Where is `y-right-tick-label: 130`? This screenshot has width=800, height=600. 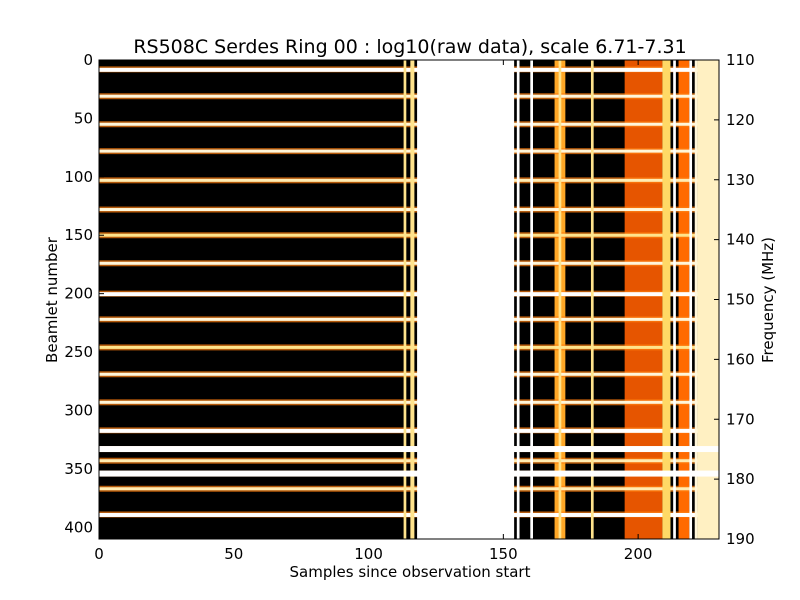
y-right-tick-label: 130 is located at coordinates (740, 180).